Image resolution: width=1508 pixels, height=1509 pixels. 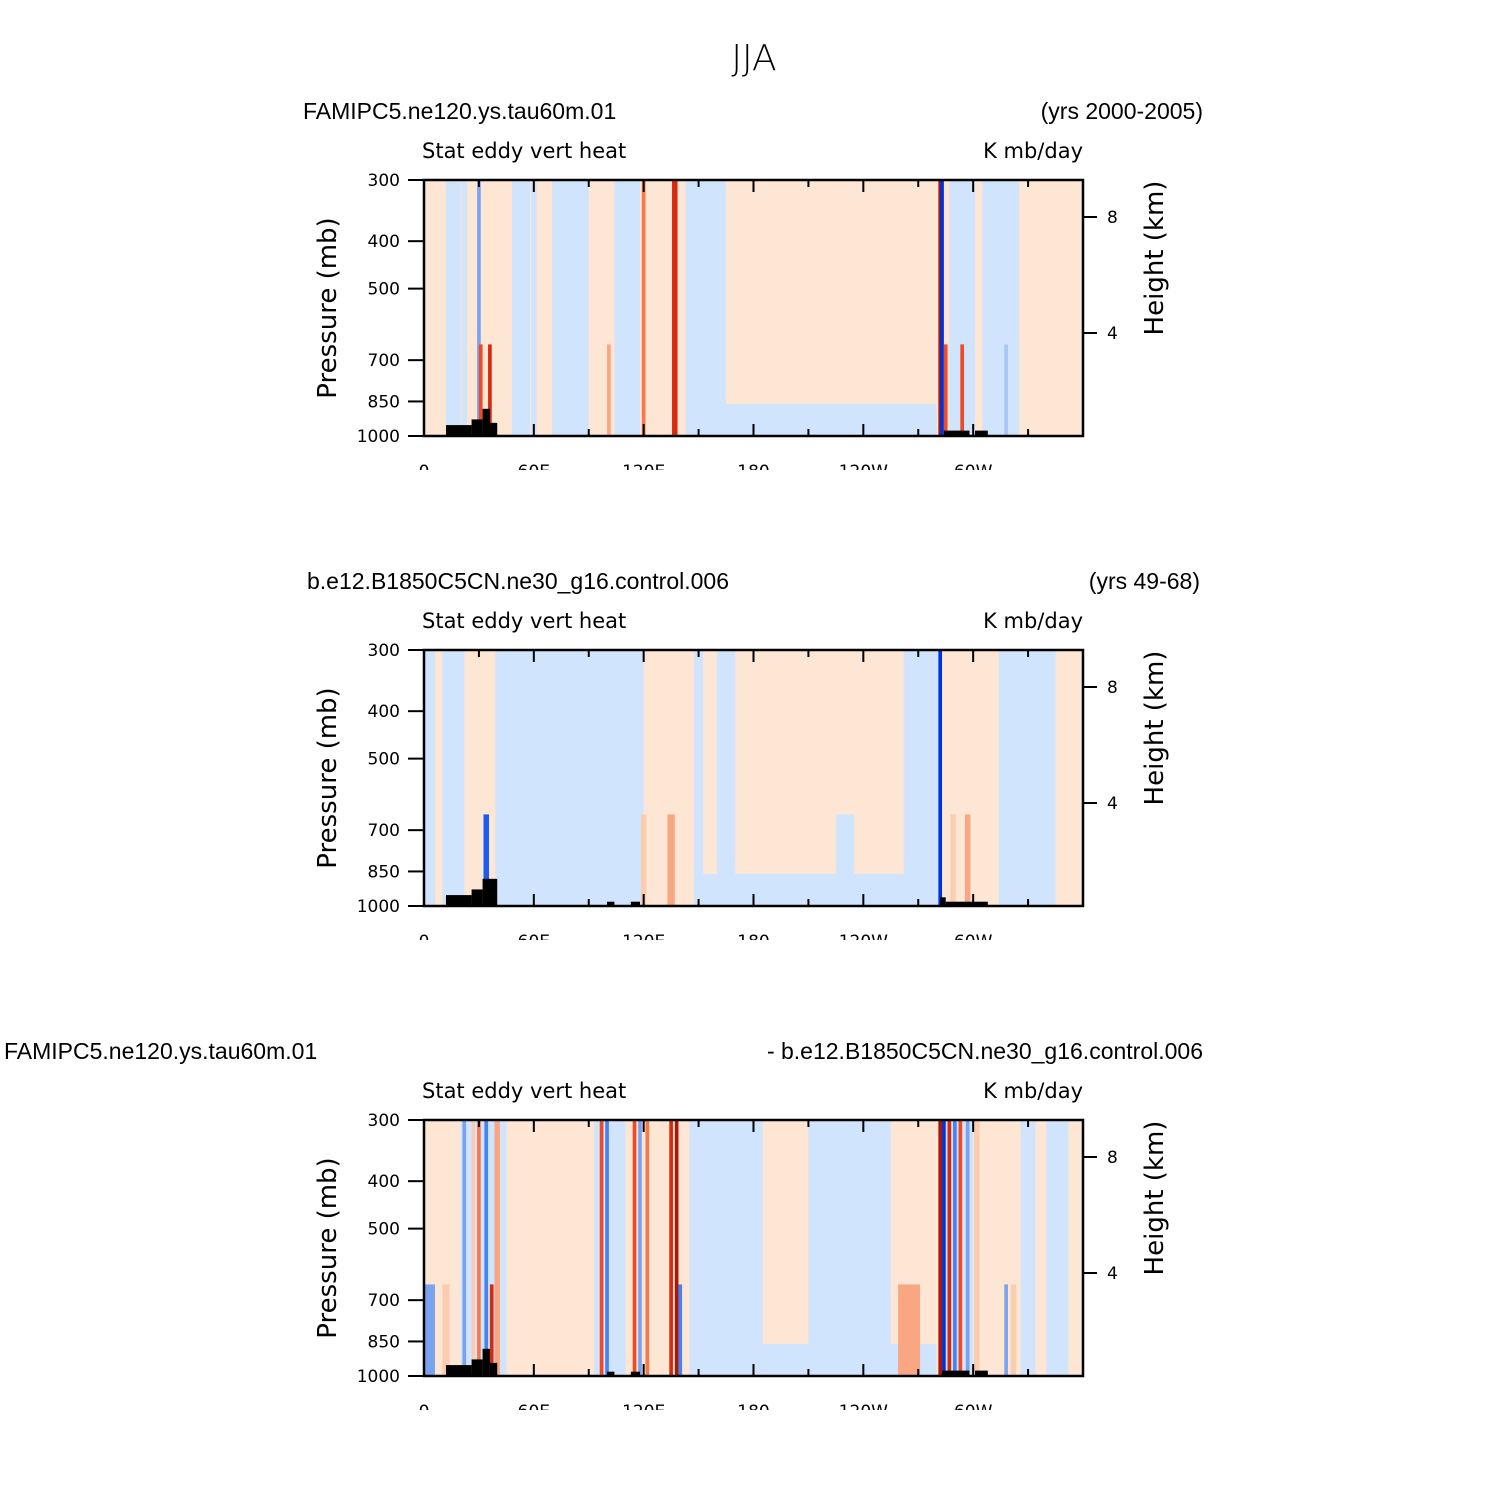 What do you see at coordinates (384, 712) in the screenshot?
I see `y-tick-label: 400` at bounding box center [384, 712].